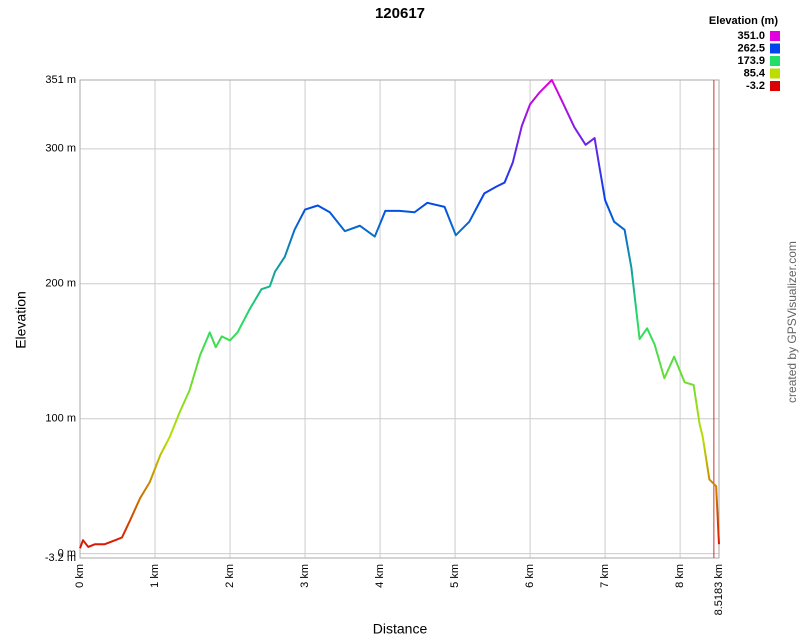 The image size is (800, 640). What do you see at coordinates (60, 149) in the screenshot?
I see `y-tick-label: 300 m` at bounding box center [60, 149].